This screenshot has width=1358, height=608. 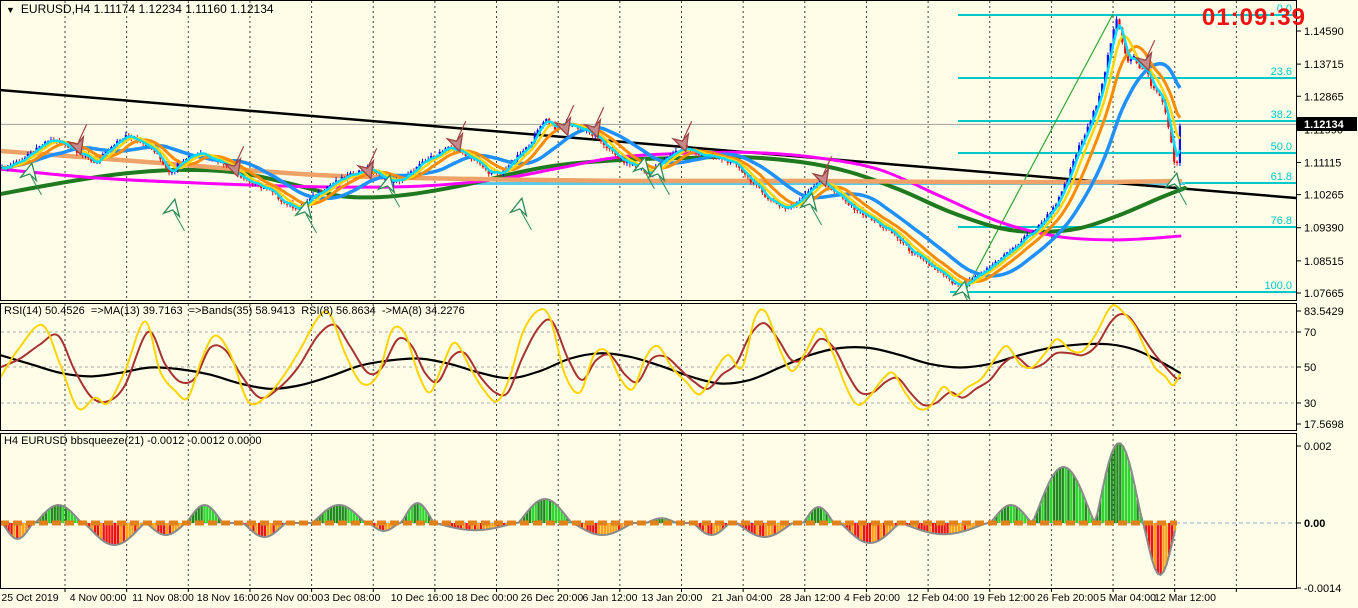 I want to click on price-tick-label: 1.14590, so click(x=1324, y=32).